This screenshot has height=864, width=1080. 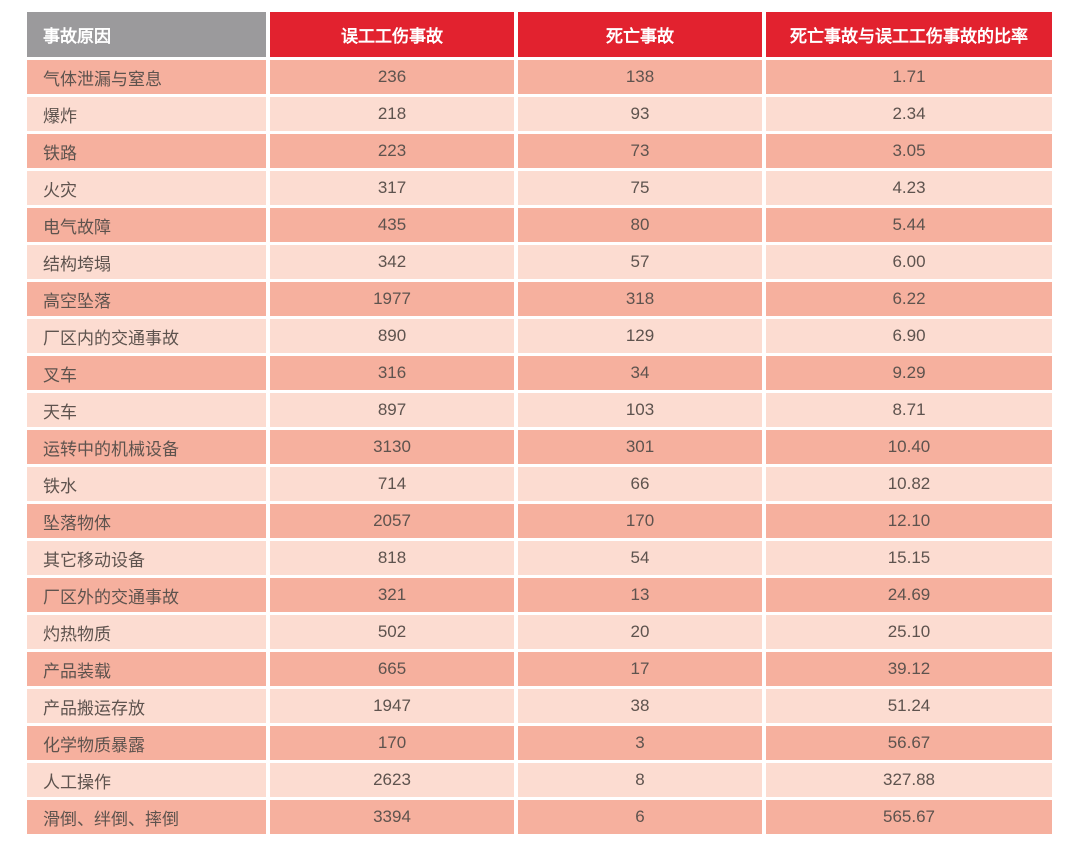 What do you see at coordinates (909, 151) in the screenshot?
I see `ratio-cell: 3.05` at bounding box center [909, 151].